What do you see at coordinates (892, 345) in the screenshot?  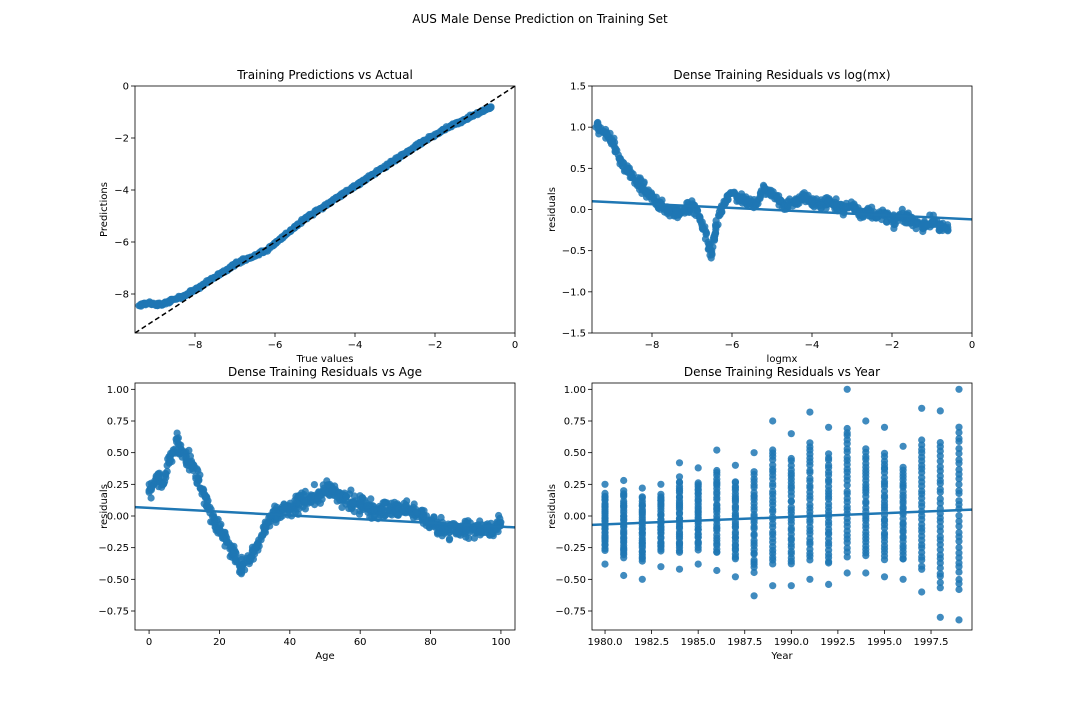 I see `x-tick-label: −2` at bounding box center [892, 345].